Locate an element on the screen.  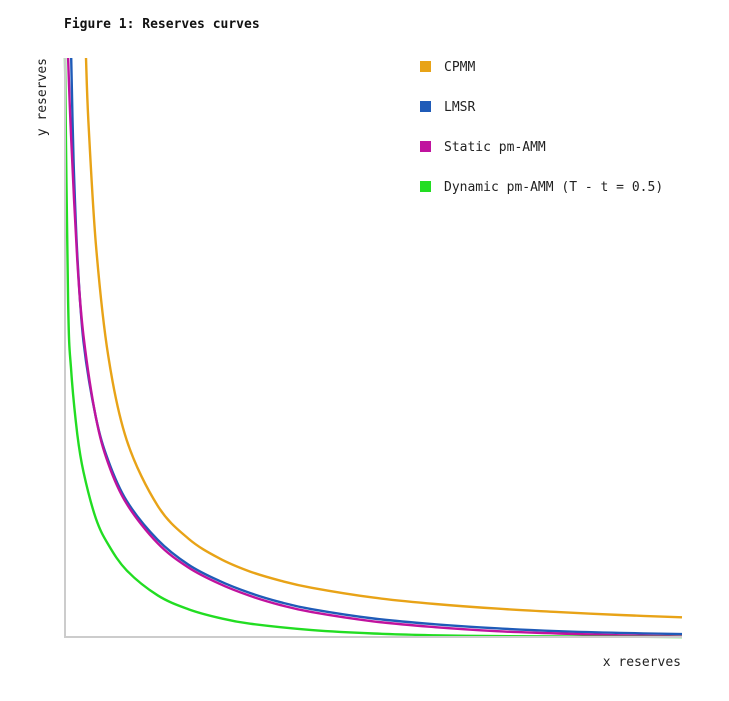
legend-label-3: Static pm-AMM is located at coordinates (495, 147).